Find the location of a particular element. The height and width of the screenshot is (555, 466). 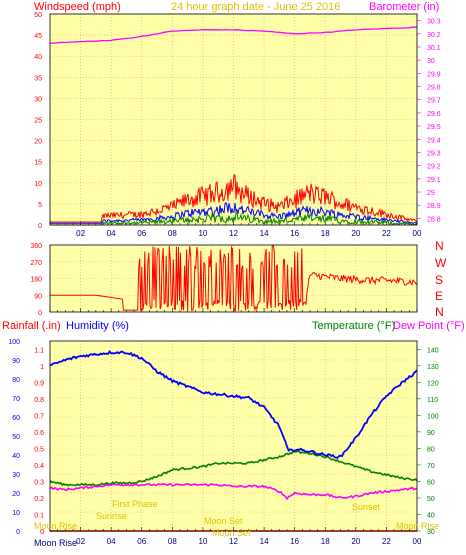

humidity-x-tick: 16 is located at coordinates (294, 541).